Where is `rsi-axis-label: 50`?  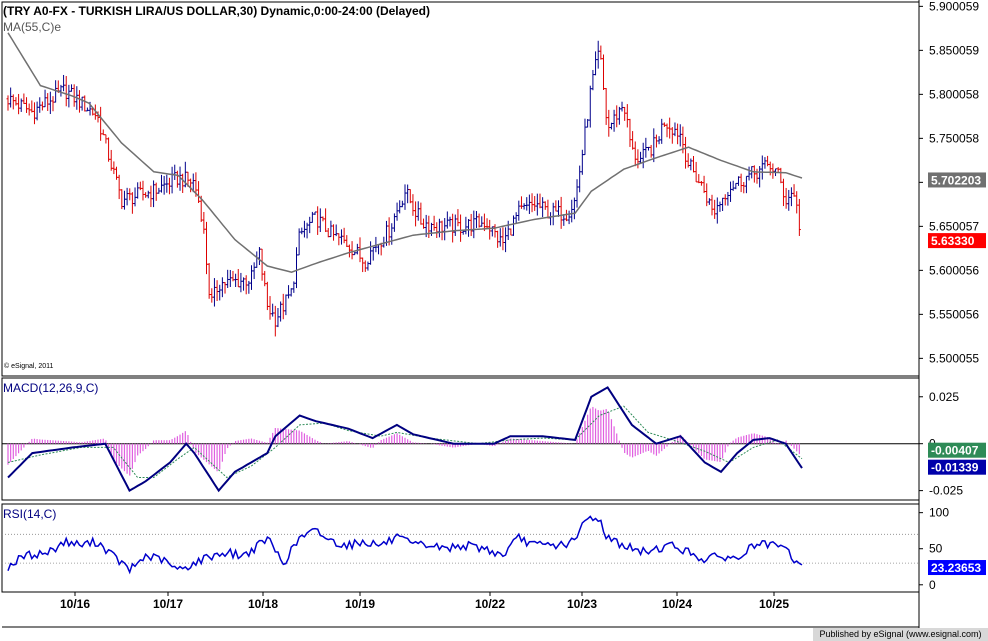 rsi-axis-label: 50 is located at coordinates (936, 549).